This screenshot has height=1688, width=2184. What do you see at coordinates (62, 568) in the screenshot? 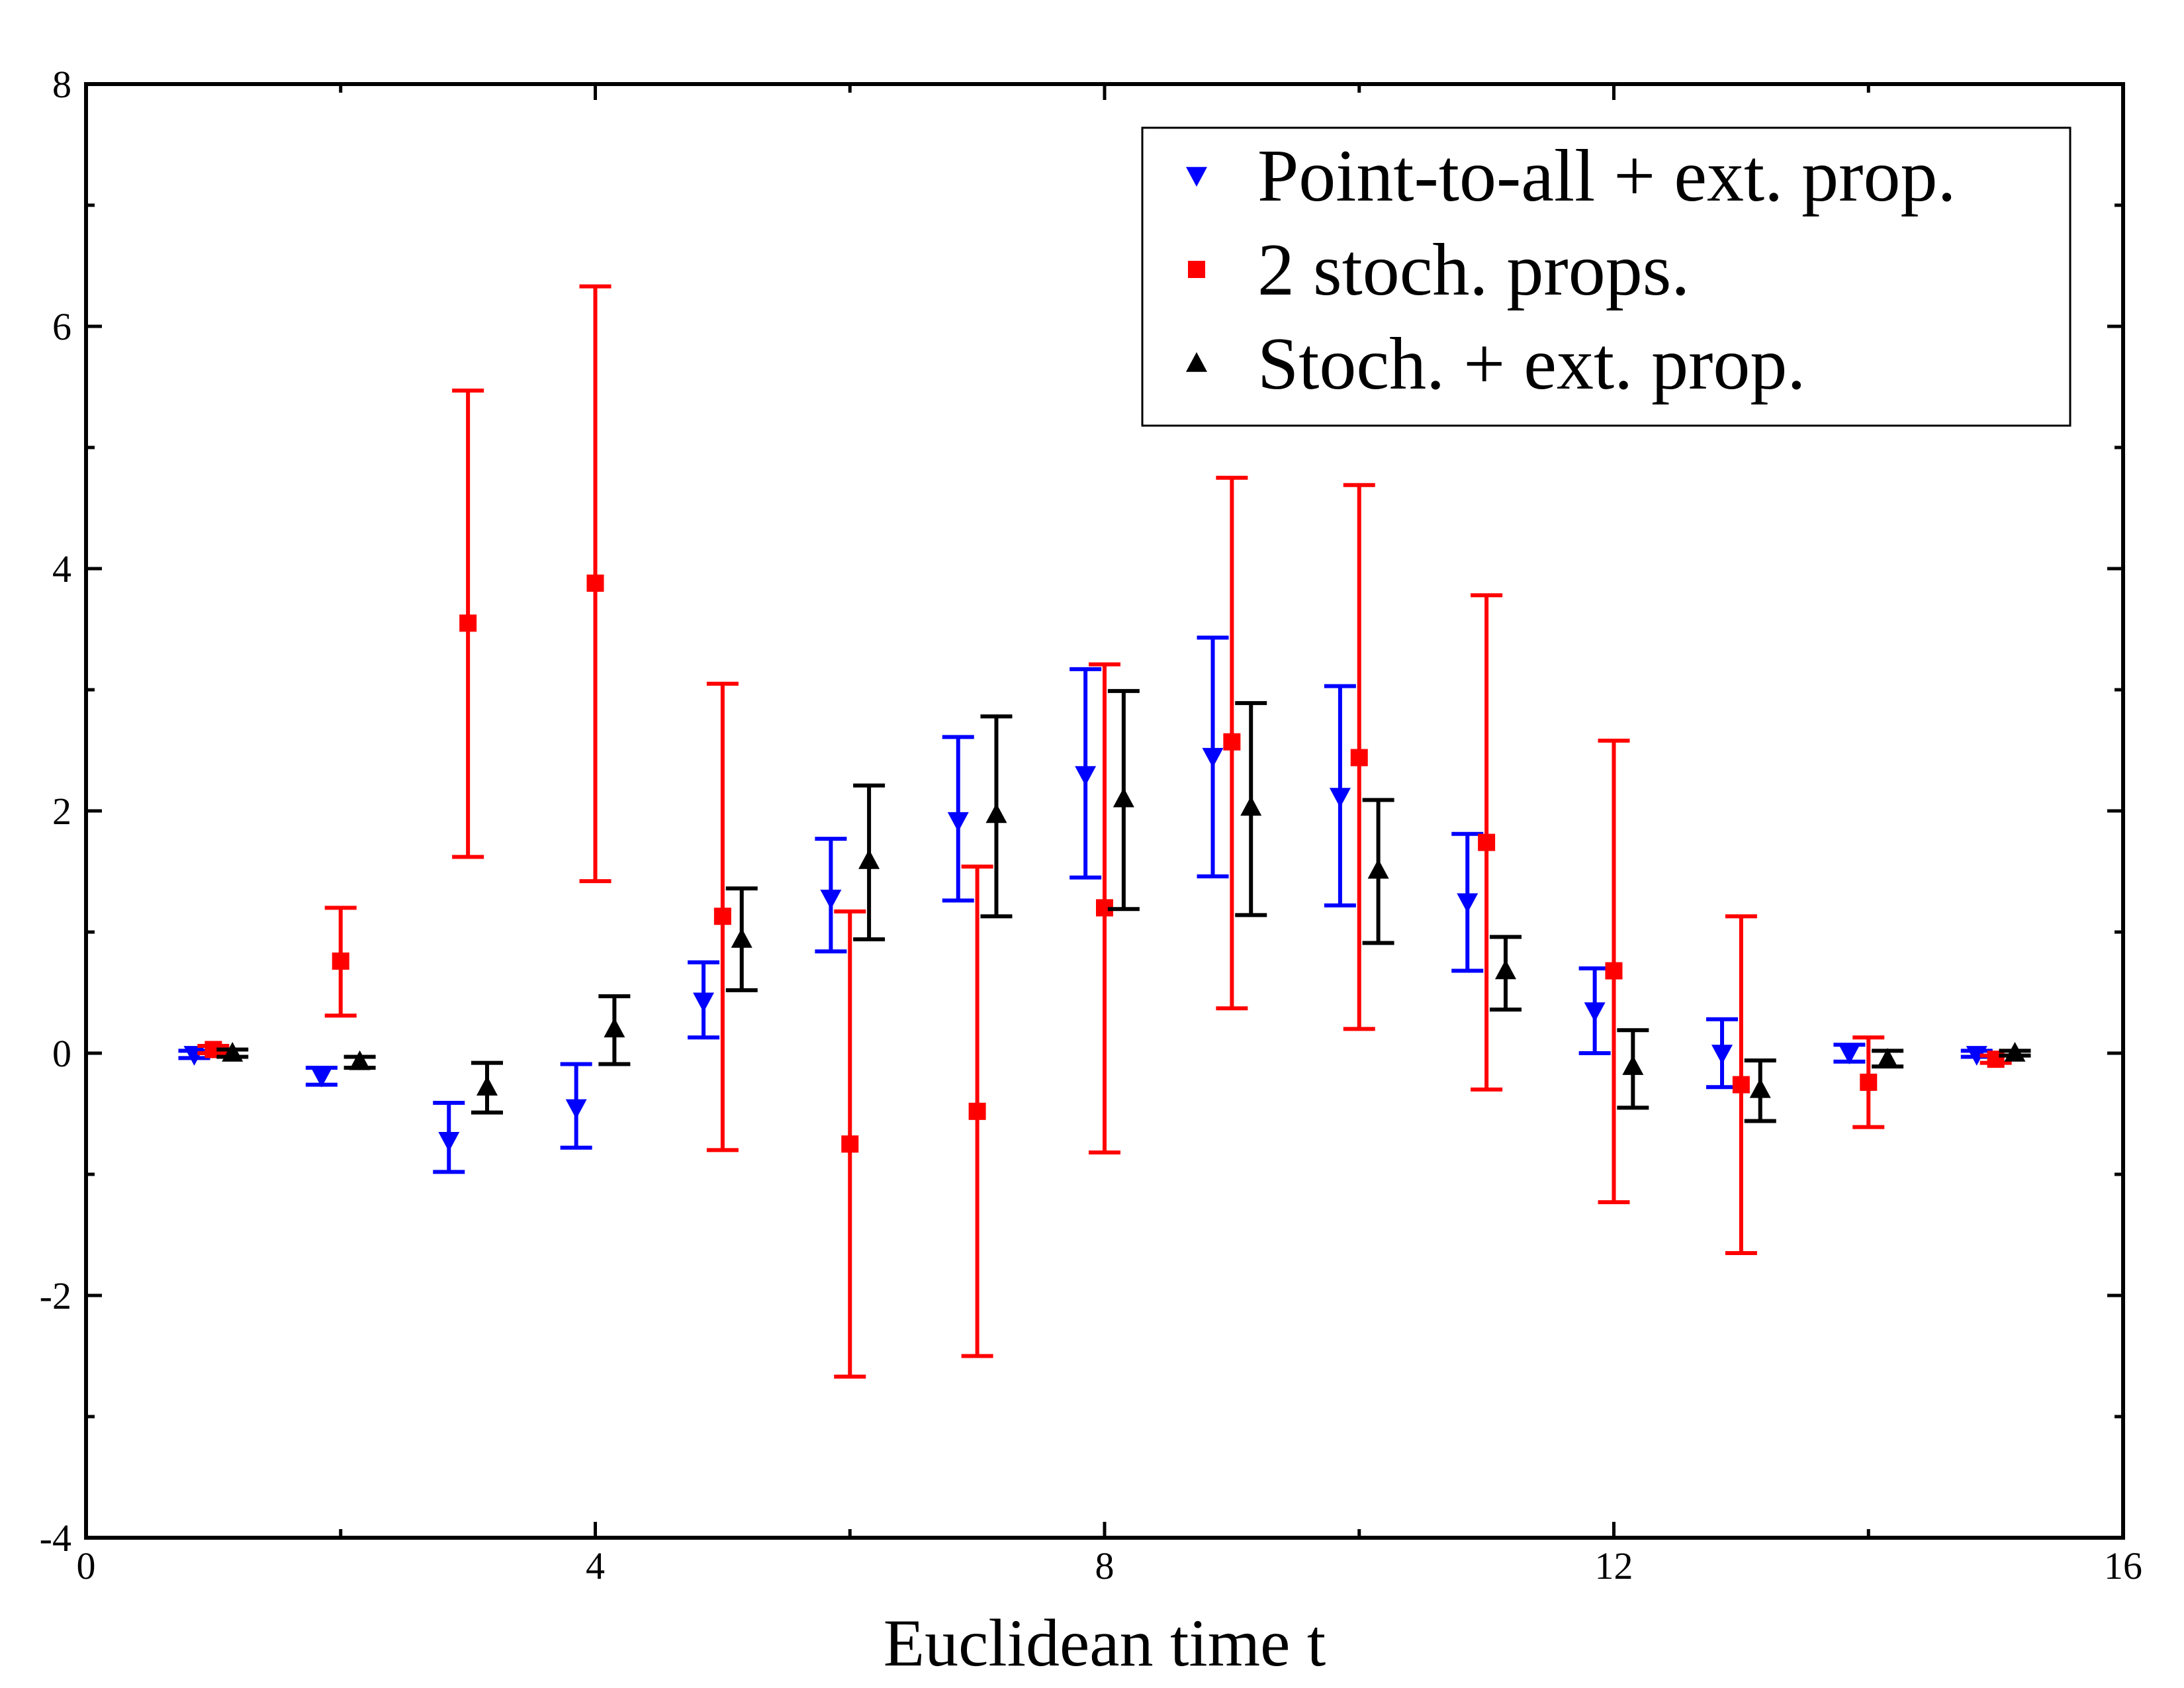
I see `y-tick-label: 4` at bounding box center [62, 568].